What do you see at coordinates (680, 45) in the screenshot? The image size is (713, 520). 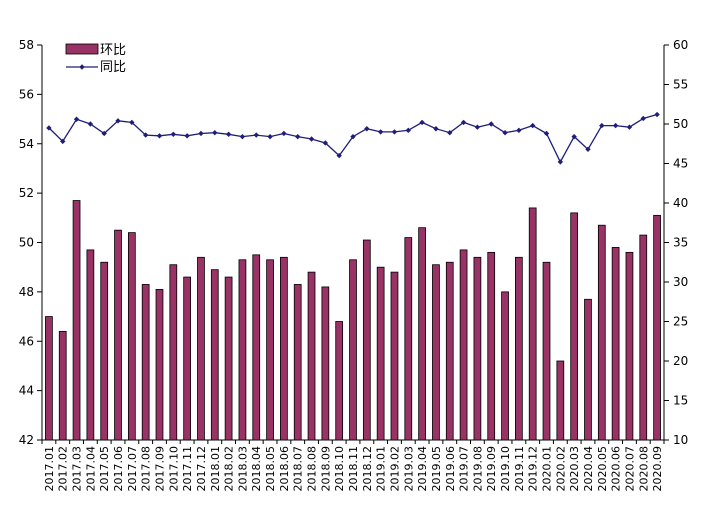 I see `right-tick-label: 60` at bounding box center [680, 45].